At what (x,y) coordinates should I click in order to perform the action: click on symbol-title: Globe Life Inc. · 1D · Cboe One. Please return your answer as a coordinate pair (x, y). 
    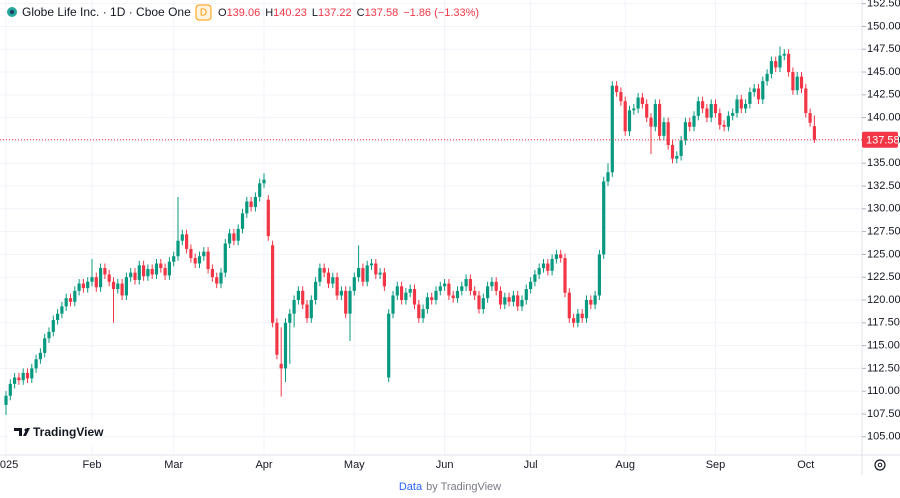
    Looking at the image, I should click on (106, 12).